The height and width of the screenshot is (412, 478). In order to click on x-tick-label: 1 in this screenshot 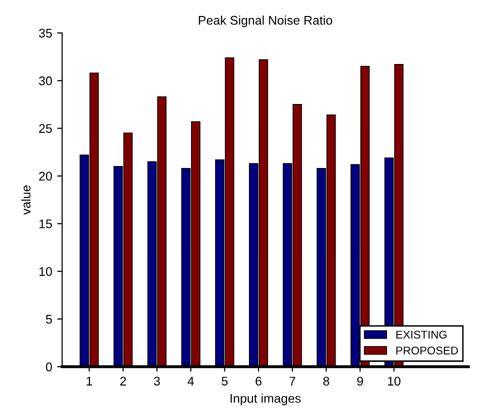, I will do `click(89, 381)`.